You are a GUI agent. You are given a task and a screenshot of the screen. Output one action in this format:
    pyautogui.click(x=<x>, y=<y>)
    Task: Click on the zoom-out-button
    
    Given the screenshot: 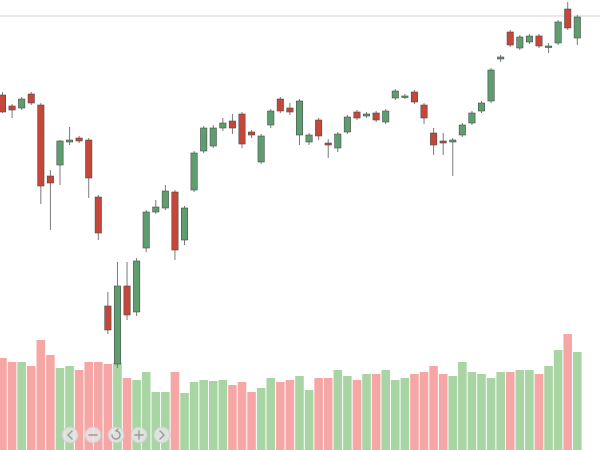 What is the action you would take?
    pyautogui.click(x=93, y=435)
    